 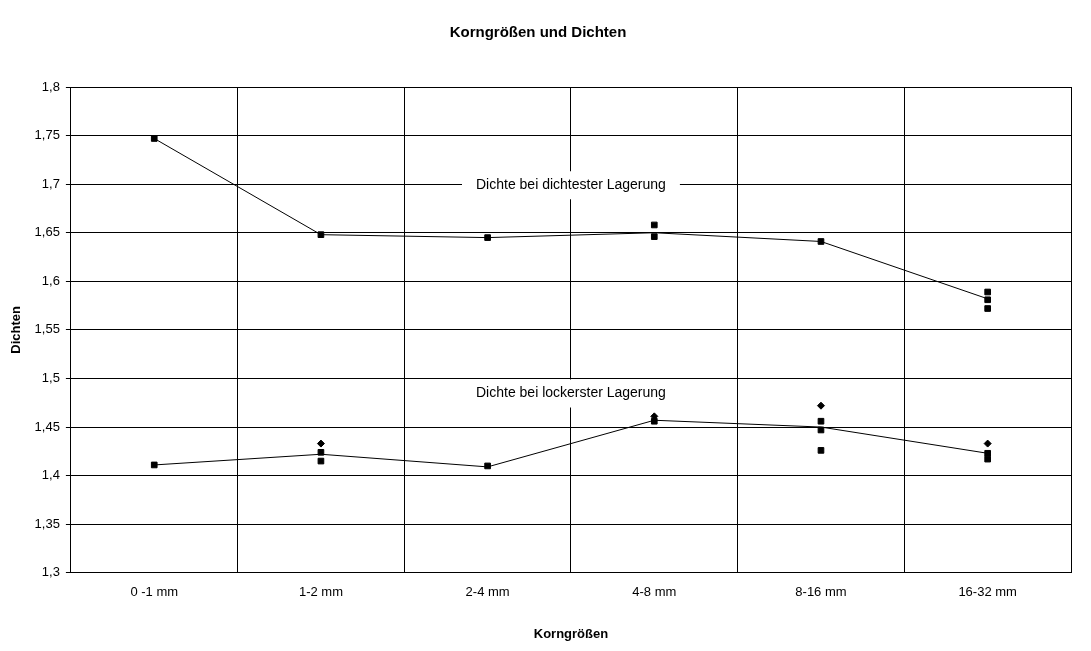 What do you see at coordinates (47, 135) in the screenshot?
I see `y-tick-label: 1,75` at bounding box center [47, 135].